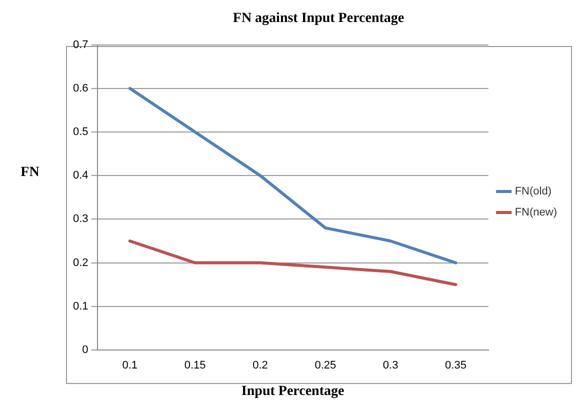 The width and height of the screenshot is (581, 404). What do you see at coordinates (533, 192) in the screenshot?
I see `legend-label: FN(old)` at bounding box center [533, 192].